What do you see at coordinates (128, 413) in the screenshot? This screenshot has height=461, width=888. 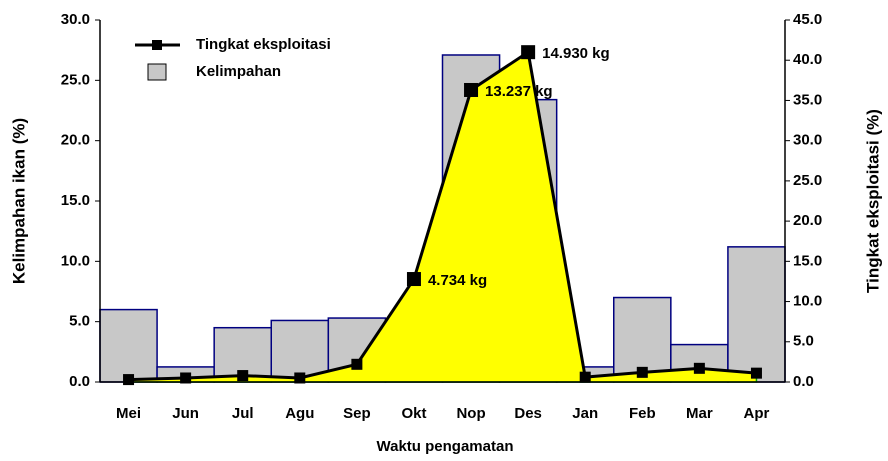 I see `x-tick-label: Mei` at bounding box center [128, 413].